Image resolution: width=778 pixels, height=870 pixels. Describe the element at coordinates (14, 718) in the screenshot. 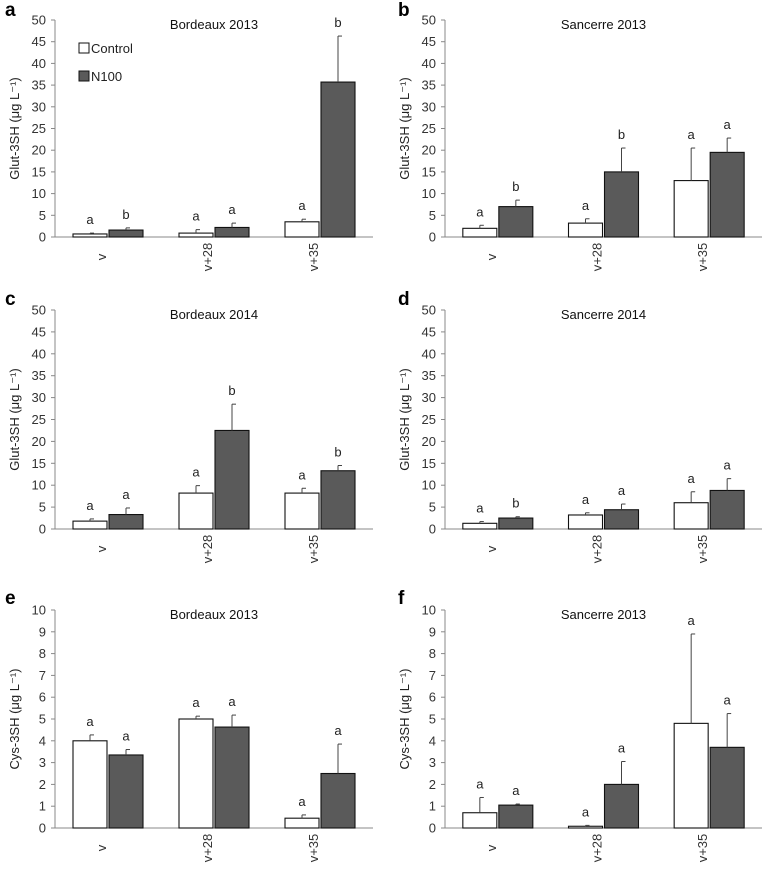

I see `y-axis-label: Cys-3SH (μg L⁻¹)` at that location.